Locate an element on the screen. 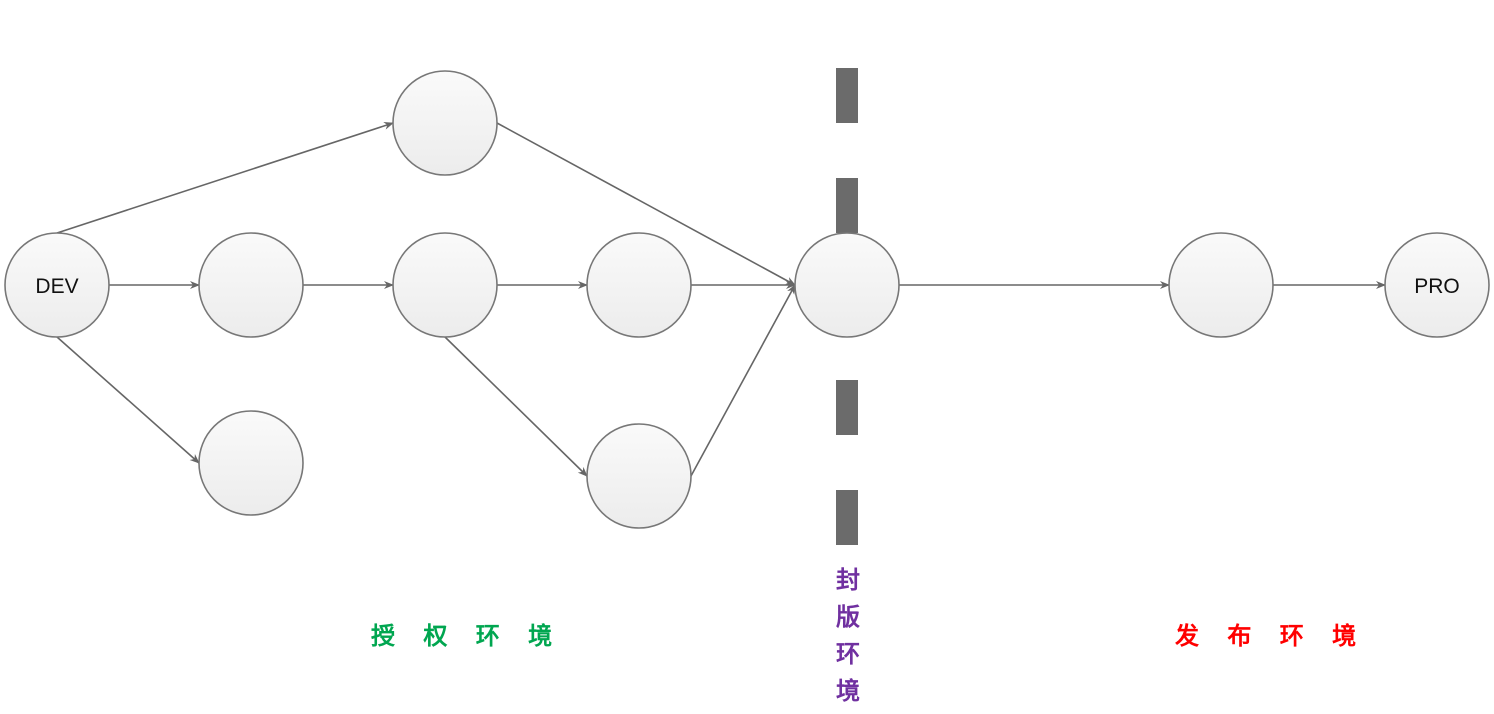 The image size is (1494, 714). freeze-divider is located at coordinates (847, 306).